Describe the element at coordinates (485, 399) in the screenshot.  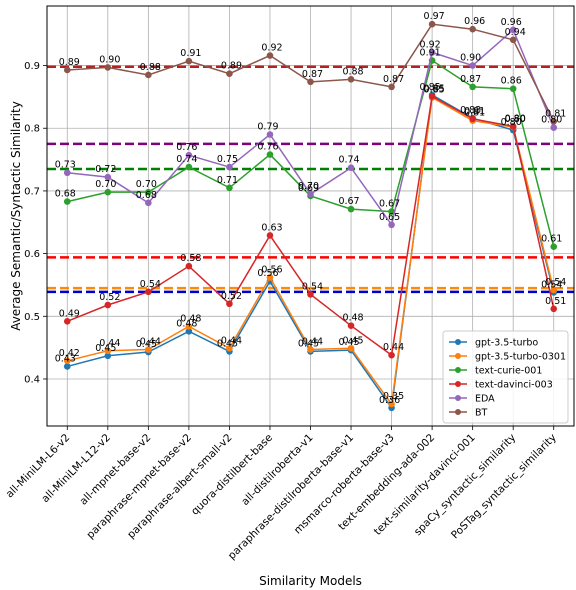
I see `legend-label: EDA` at that location.